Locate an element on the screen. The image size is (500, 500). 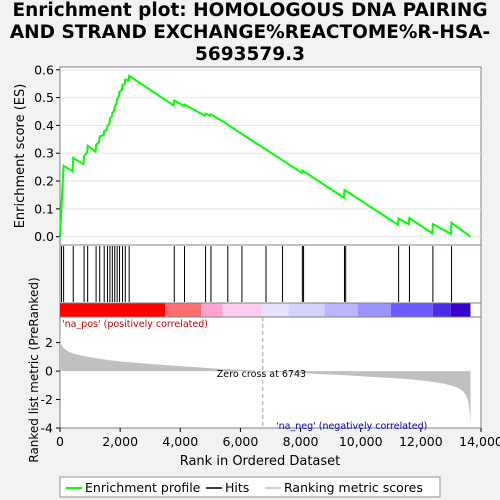
chart-title-line: 5693579.3 is located at coordinates (249, 54).